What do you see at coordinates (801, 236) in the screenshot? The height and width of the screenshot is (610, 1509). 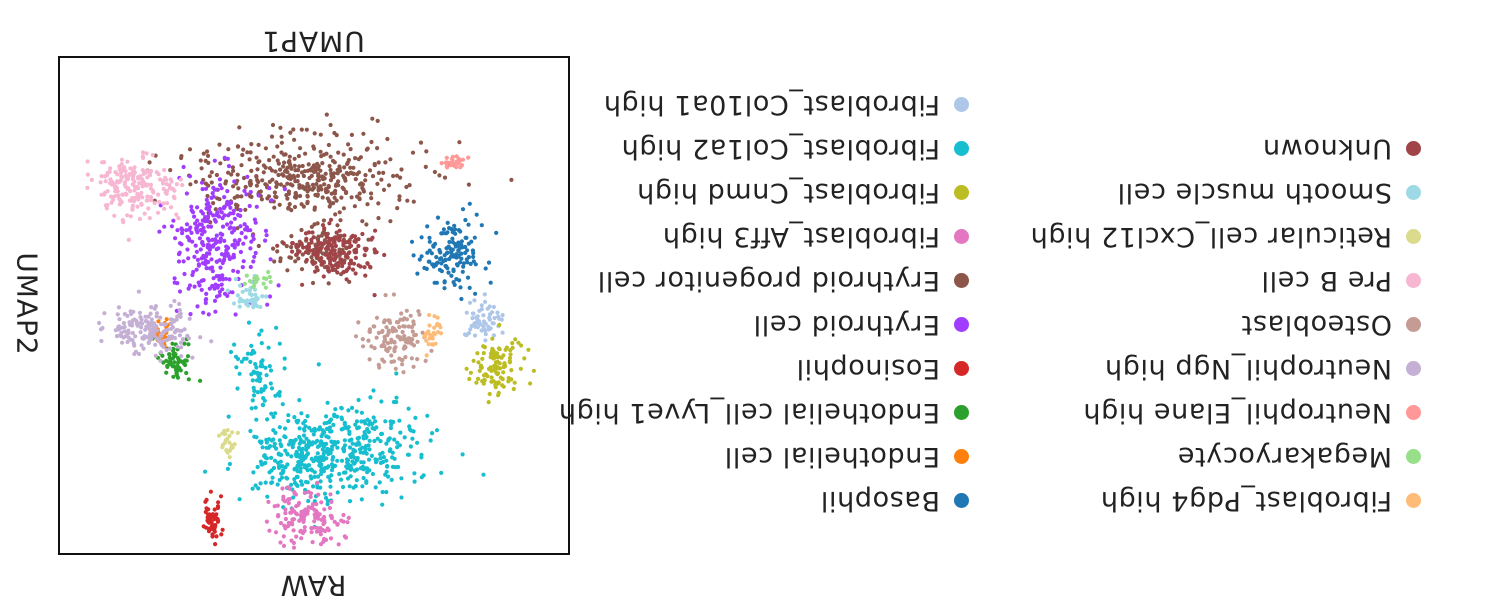 I see `legend-label: Fibroblast_Aff3 high` at bounding box center [801, 236].